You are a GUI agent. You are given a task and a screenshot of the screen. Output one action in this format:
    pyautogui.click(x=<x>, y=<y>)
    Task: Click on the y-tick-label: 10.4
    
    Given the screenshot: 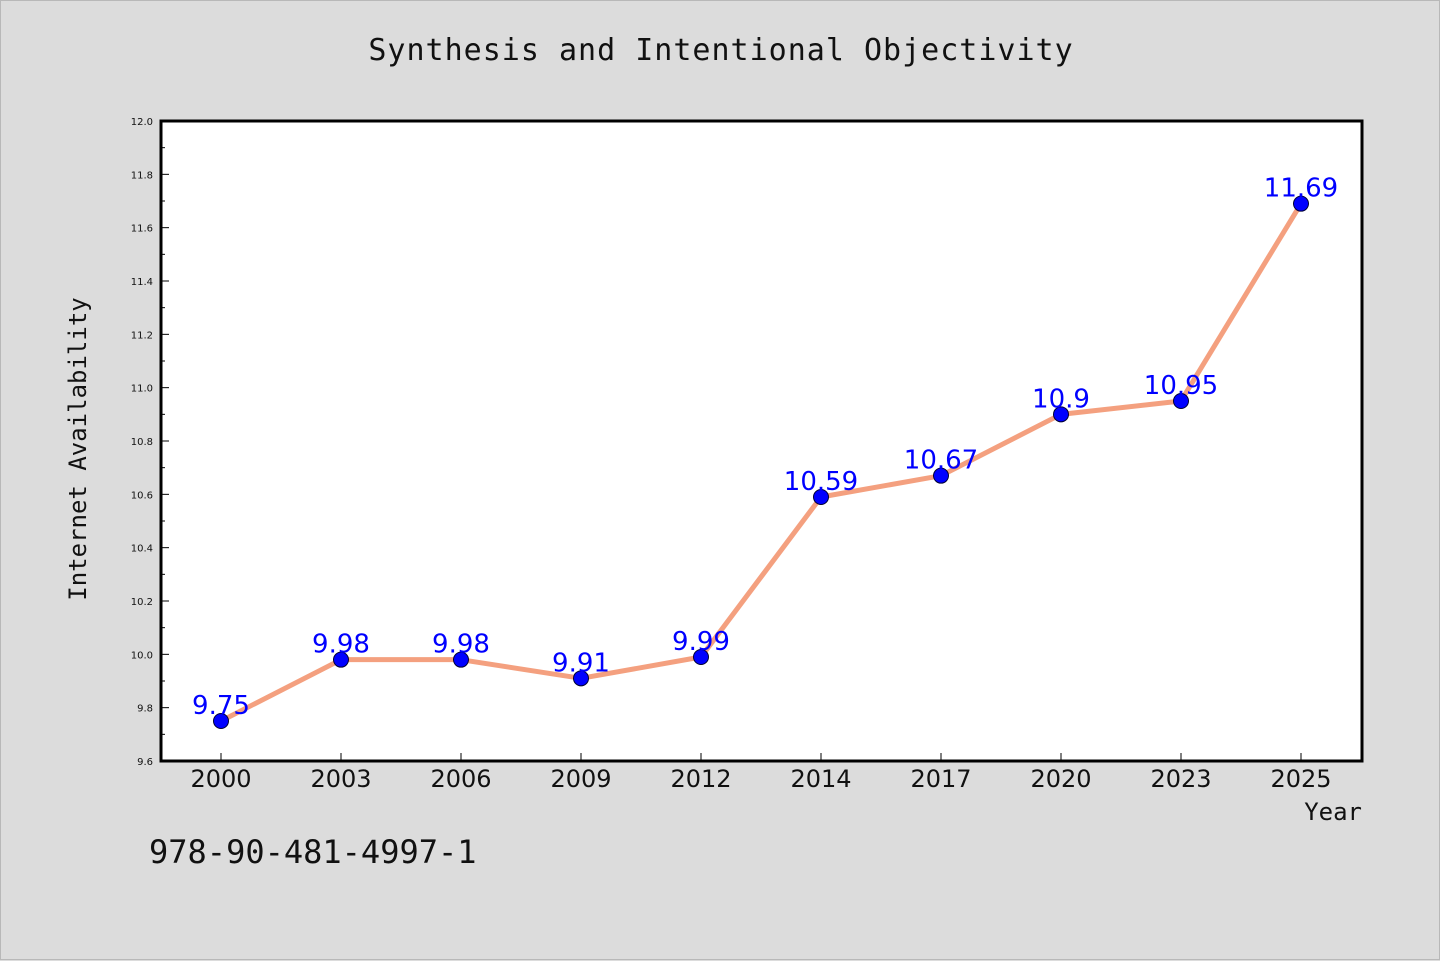 What is the action you would take?
    pyautogui.click(x=142, y=549)
    